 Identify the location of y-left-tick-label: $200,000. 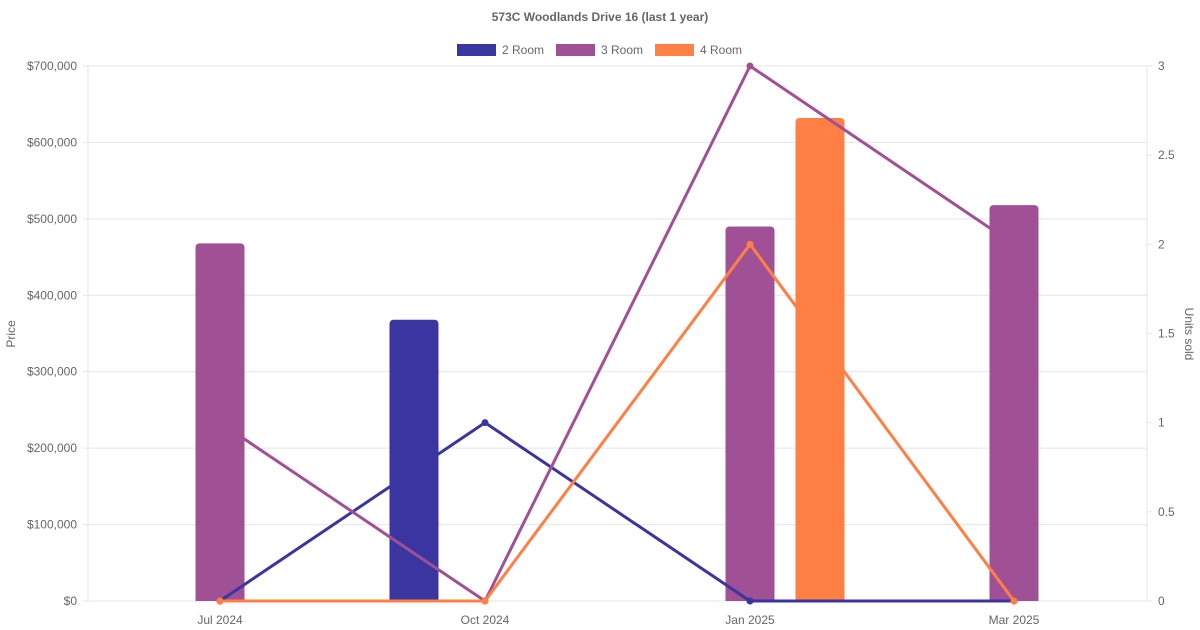
(52, 448).